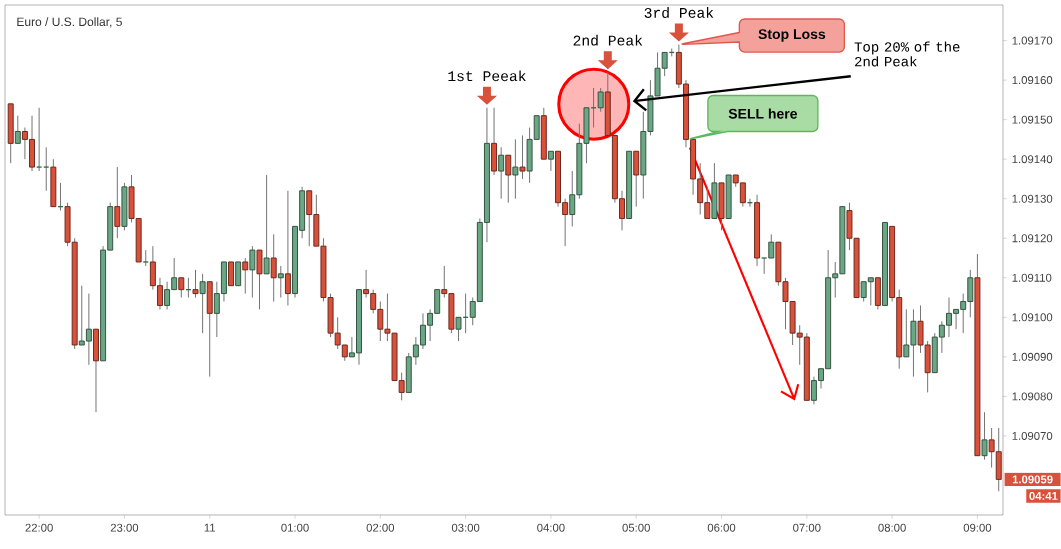 The image size is (1061, 549). I want to click on y-tick-label: 1.09090, so click(1032, 356).